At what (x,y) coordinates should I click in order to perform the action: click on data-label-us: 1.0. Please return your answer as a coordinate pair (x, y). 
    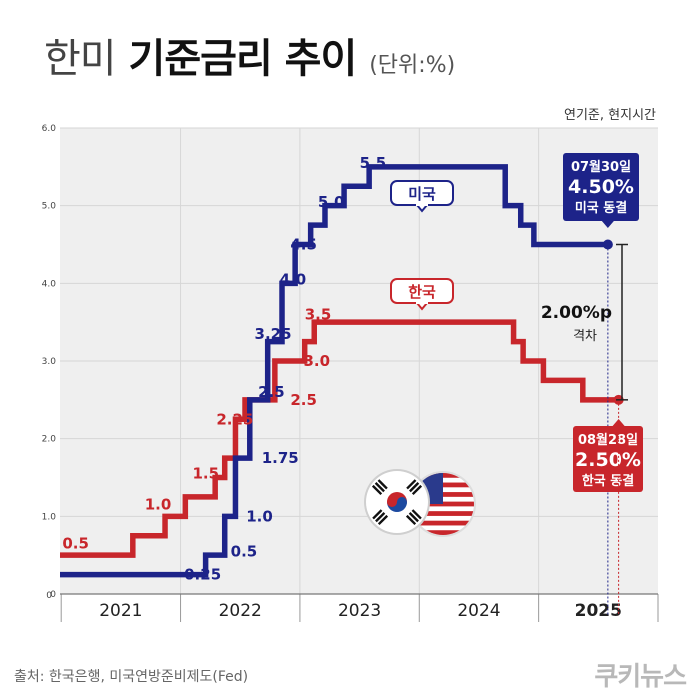
    Looking at the image, I should click on (259, 516).